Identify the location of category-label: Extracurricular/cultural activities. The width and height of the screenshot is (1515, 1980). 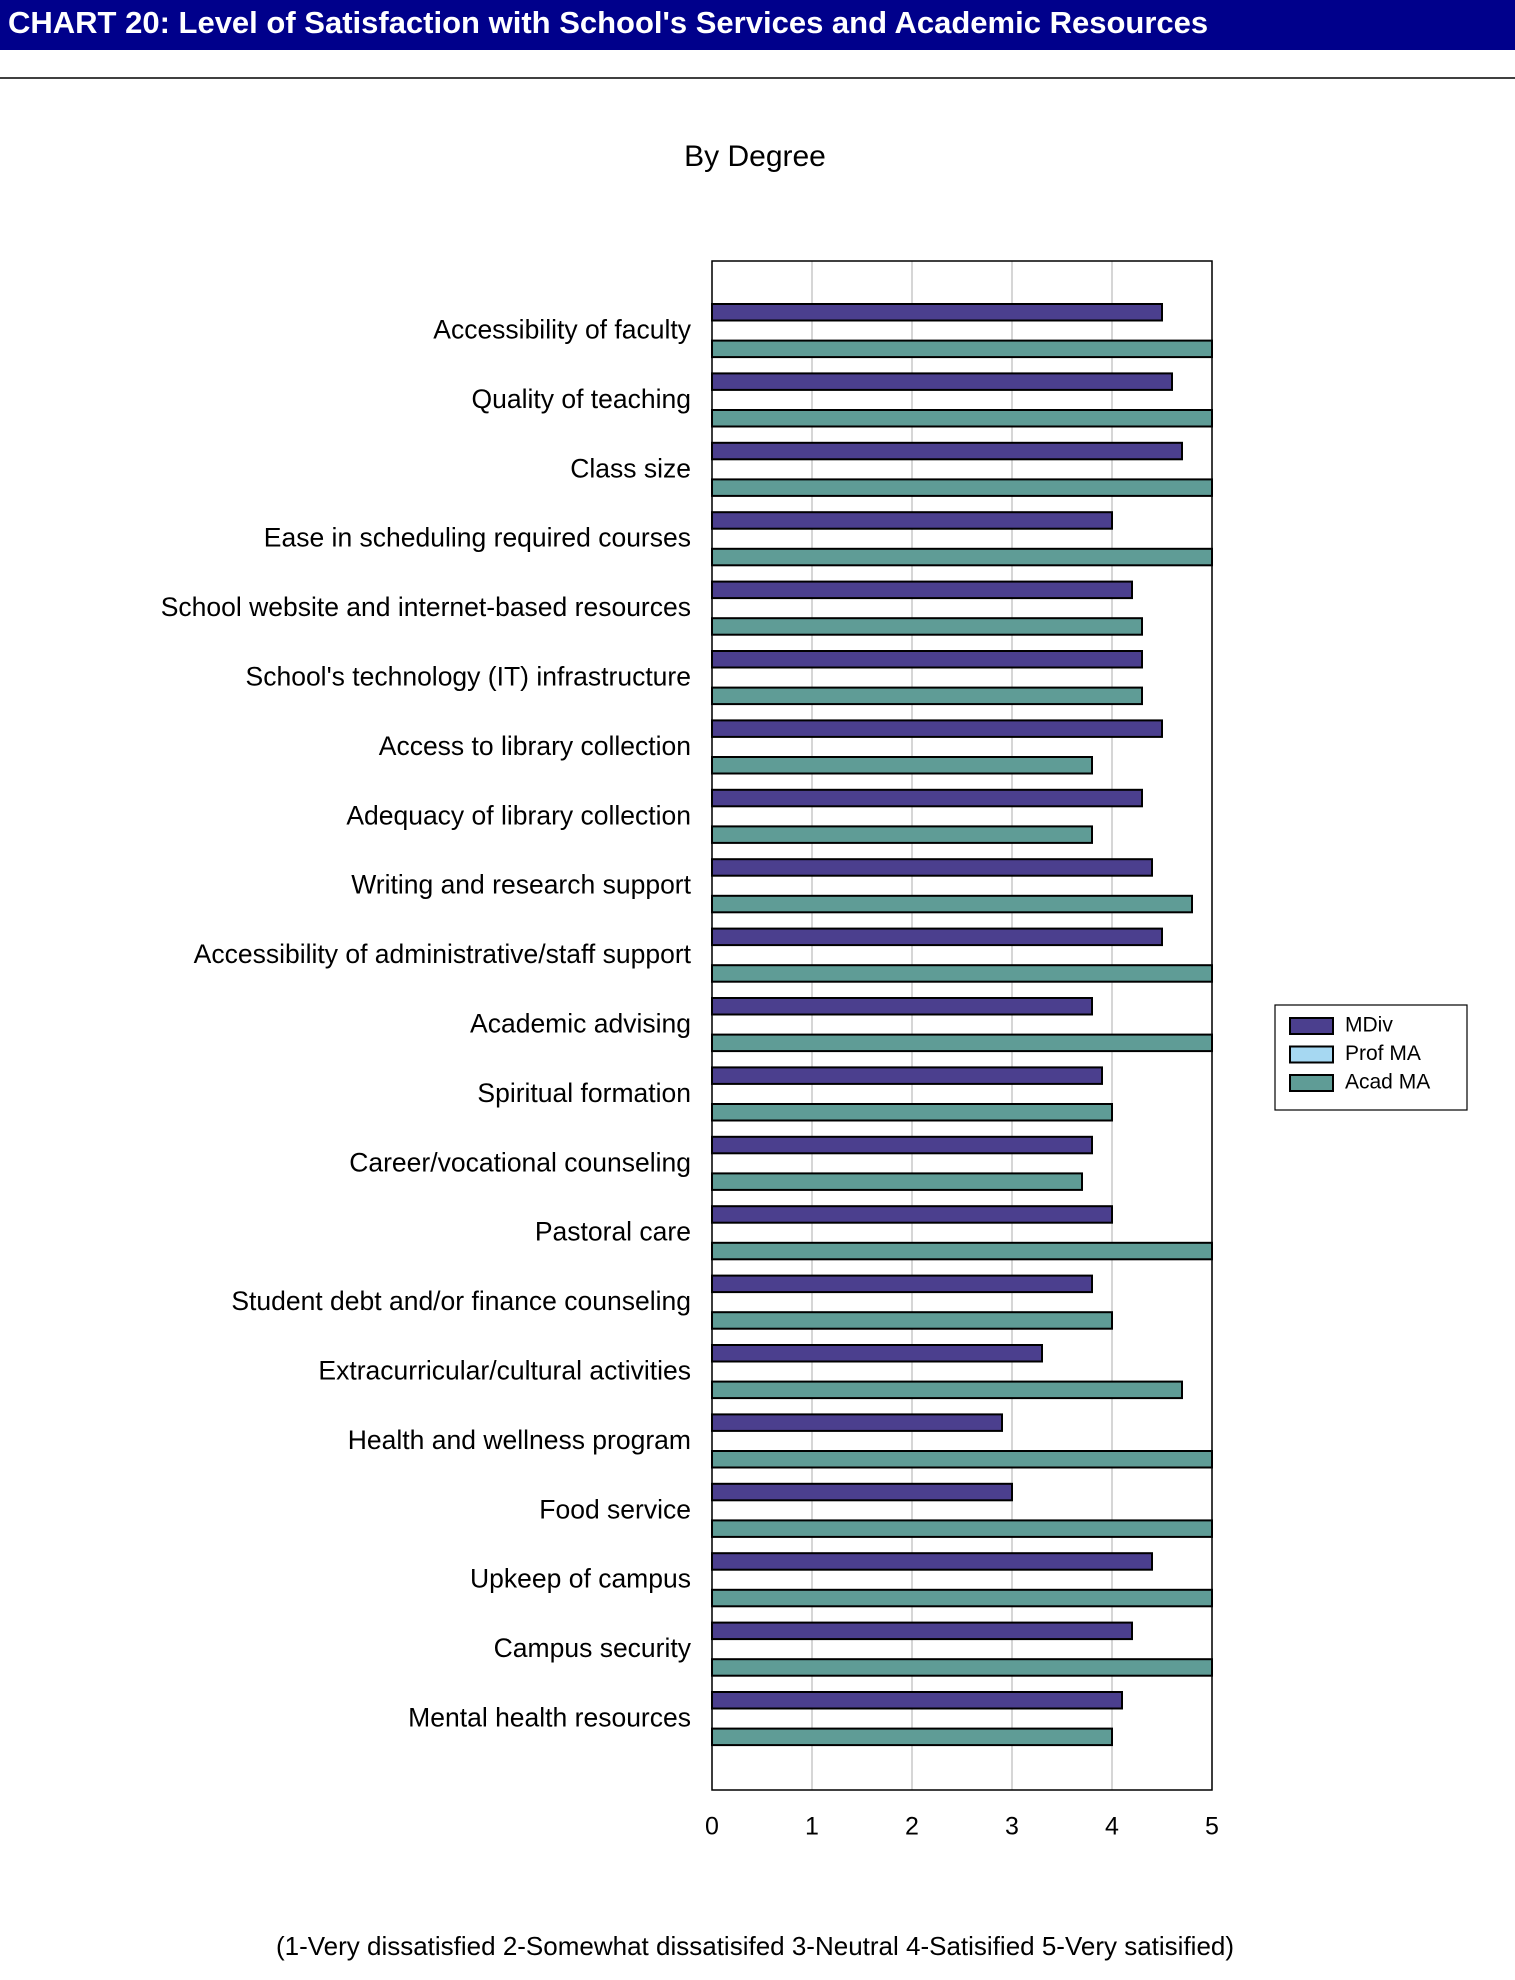
(504, 1370).